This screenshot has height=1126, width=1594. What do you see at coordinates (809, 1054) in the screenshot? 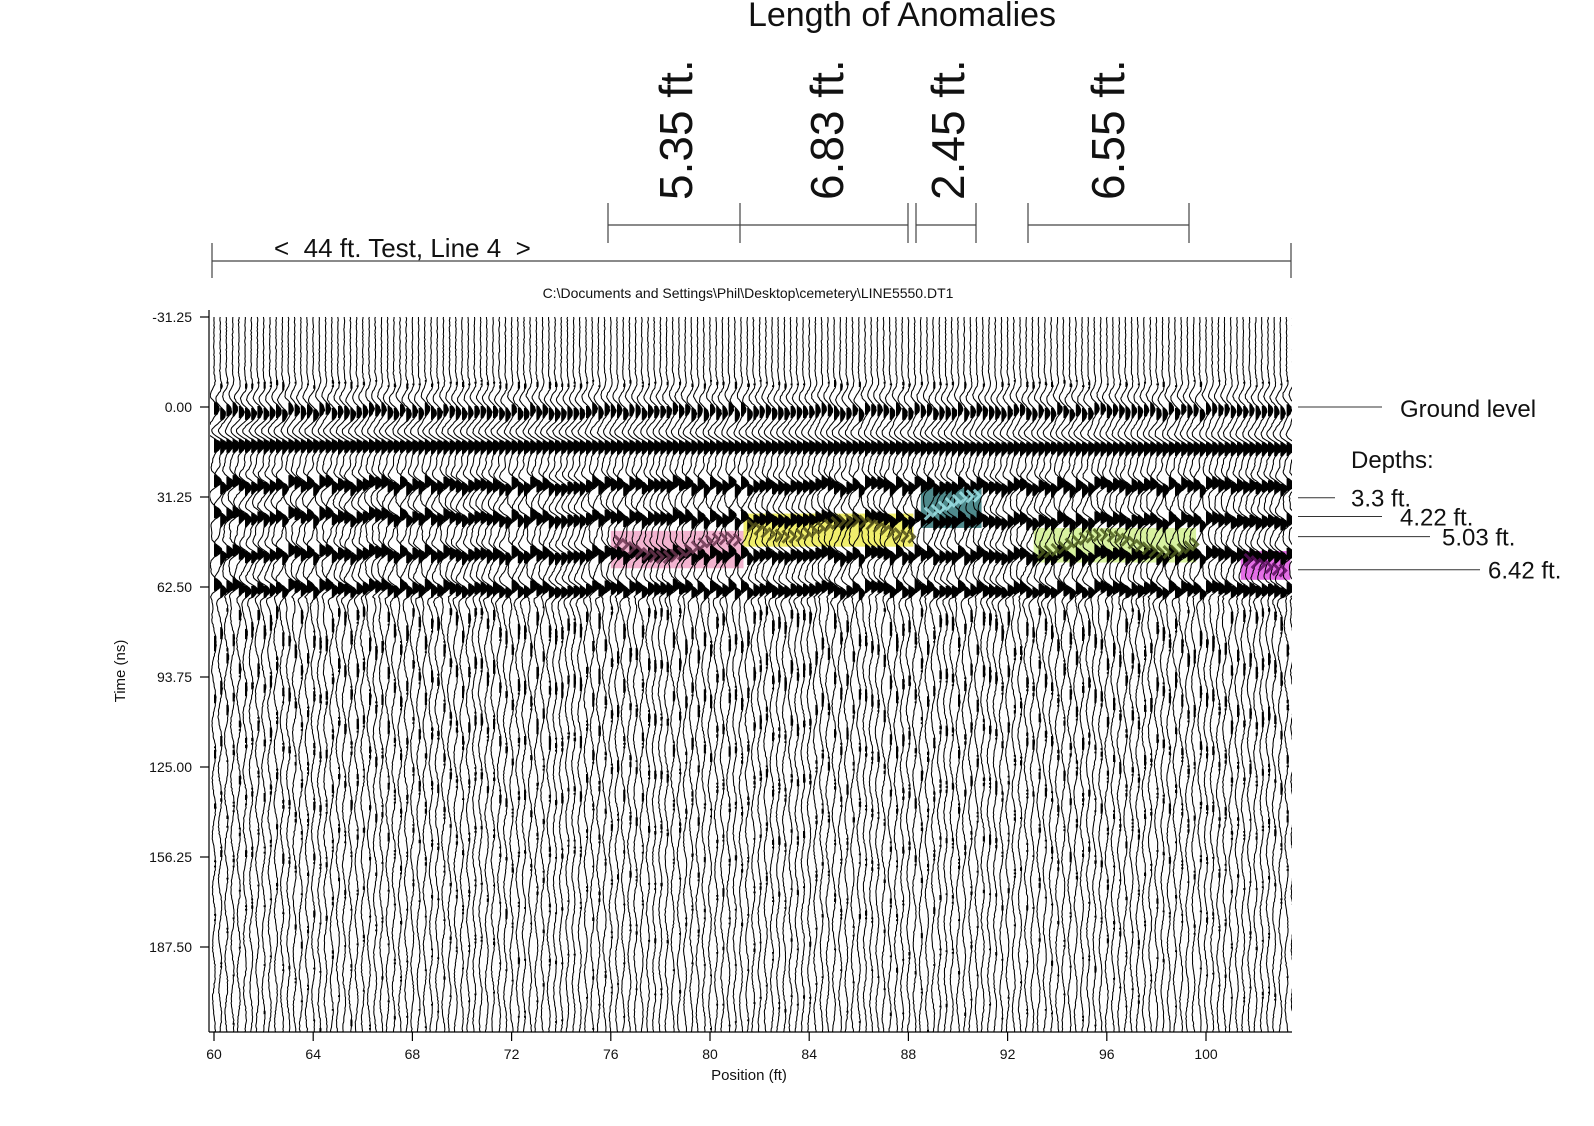
I see `x-tick-label: 84` at bounding box center [809, 1054].